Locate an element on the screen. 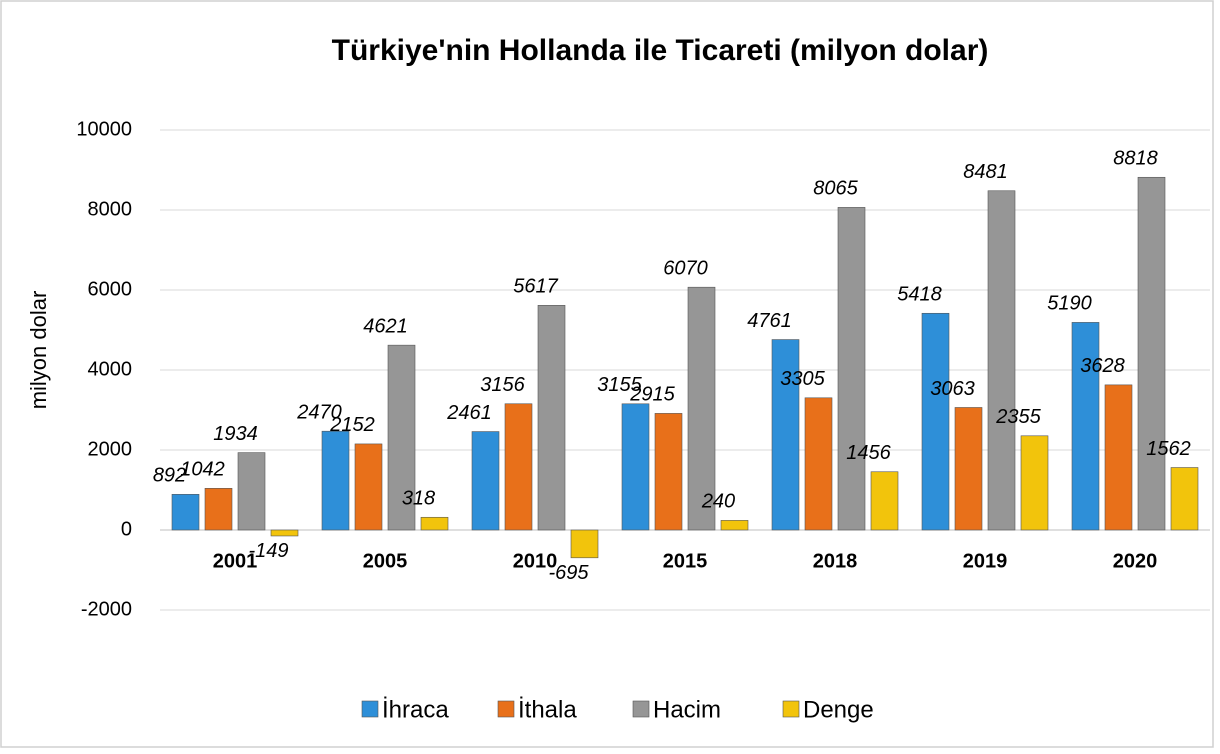 Image resolution: width=1220 pixels, height=754 pixels. value-label: 1562 is located at coordinates (1168, 449).